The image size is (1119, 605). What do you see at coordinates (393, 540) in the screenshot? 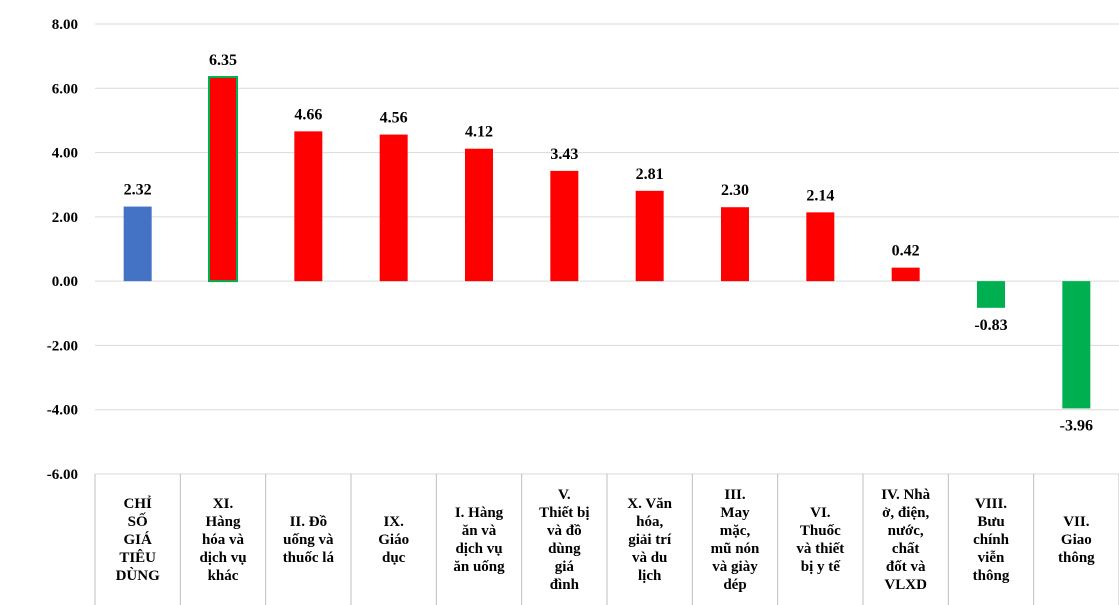
I see `category-label: IX. Giáo dục` at bounding box center [393, 540].